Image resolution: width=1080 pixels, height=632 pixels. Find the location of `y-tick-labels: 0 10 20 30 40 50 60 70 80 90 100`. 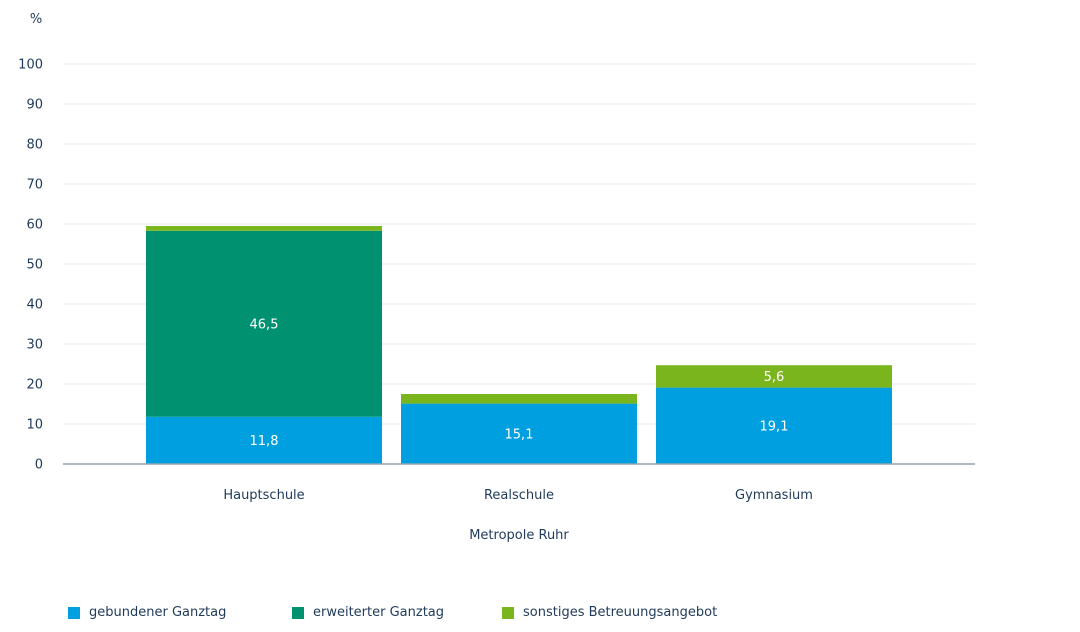

y-tick-labels: 0 10 20 30 40 50 60 70 80 90 100 is located at coordinates (30, 265).